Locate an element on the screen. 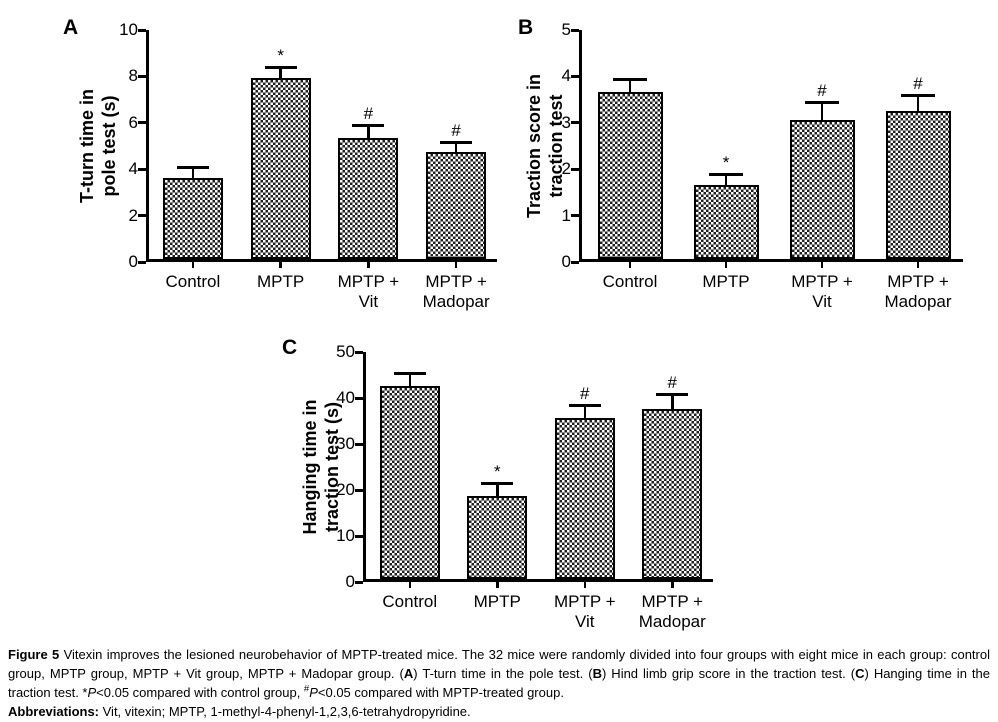  y-tick-label: 5 is located at coordinates (566, 29).